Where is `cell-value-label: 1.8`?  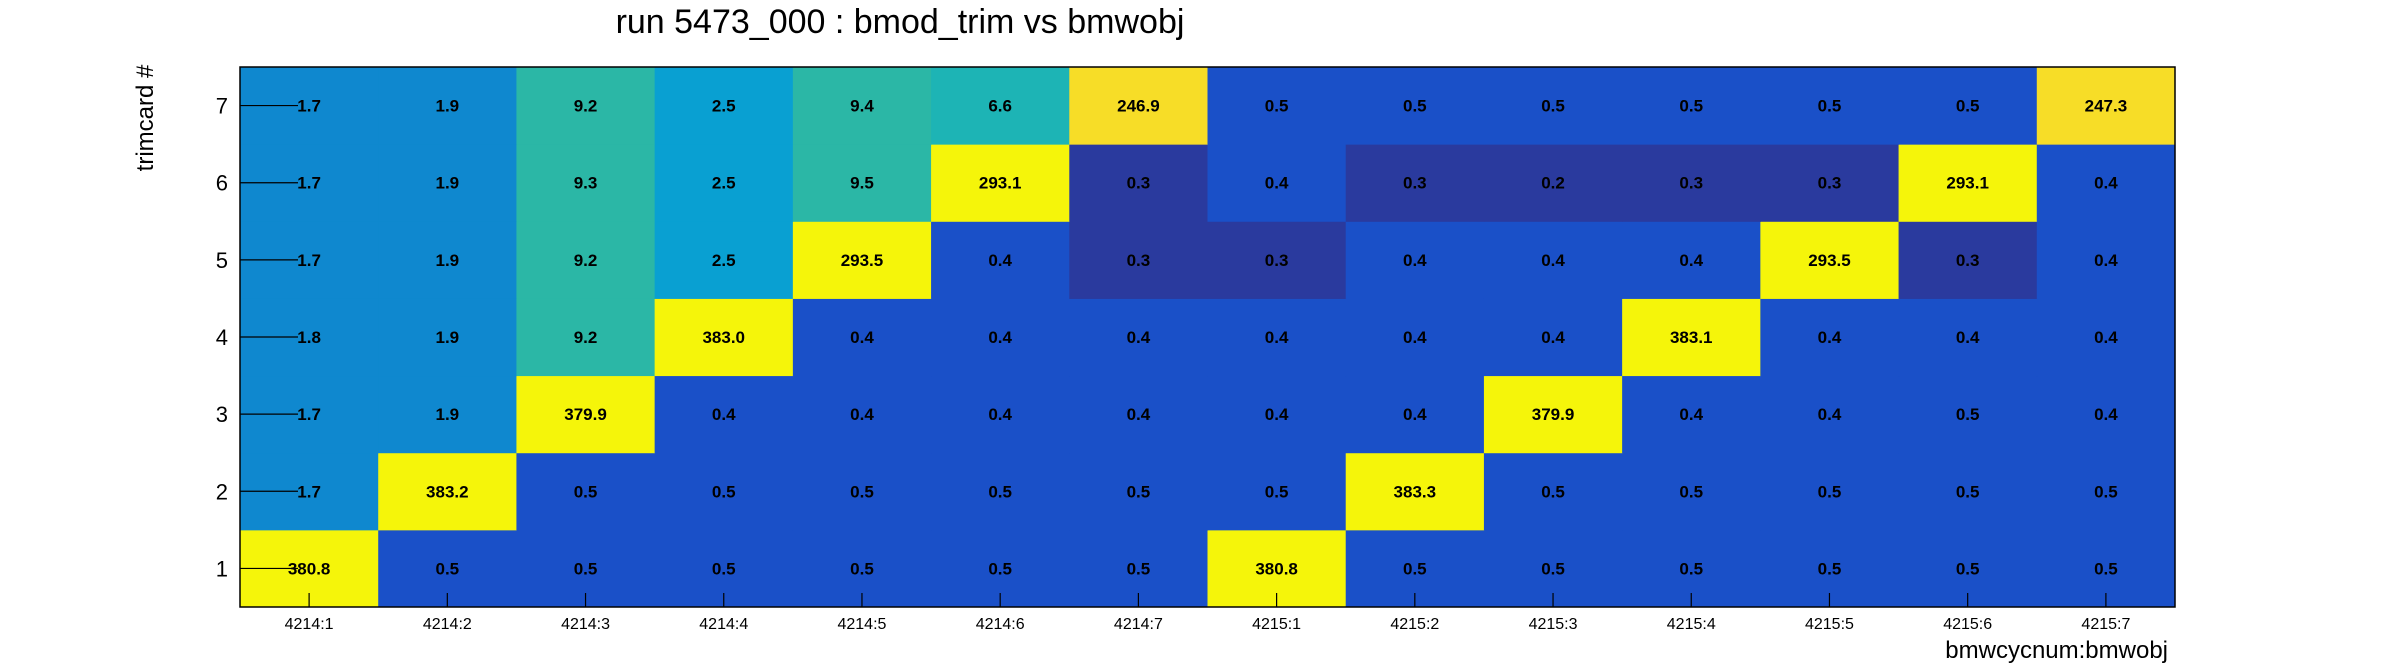
cell-value-label: 1.8 is located at coordinates (309, 337).